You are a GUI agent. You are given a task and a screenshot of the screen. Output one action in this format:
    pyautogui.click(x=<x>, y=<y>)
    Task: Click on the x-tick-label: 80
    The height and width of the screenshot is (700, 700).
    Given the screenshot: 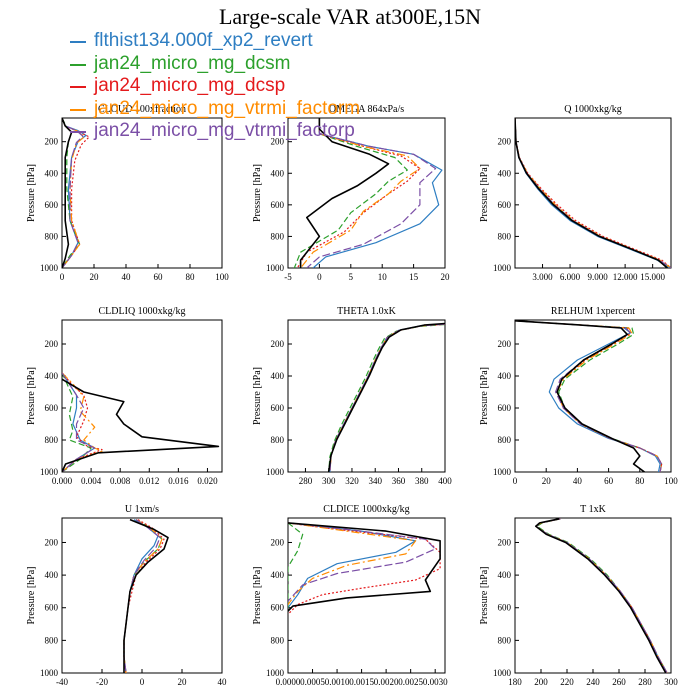 What is the action you would take?
    pyautogui.click(x=191, y=277)
    